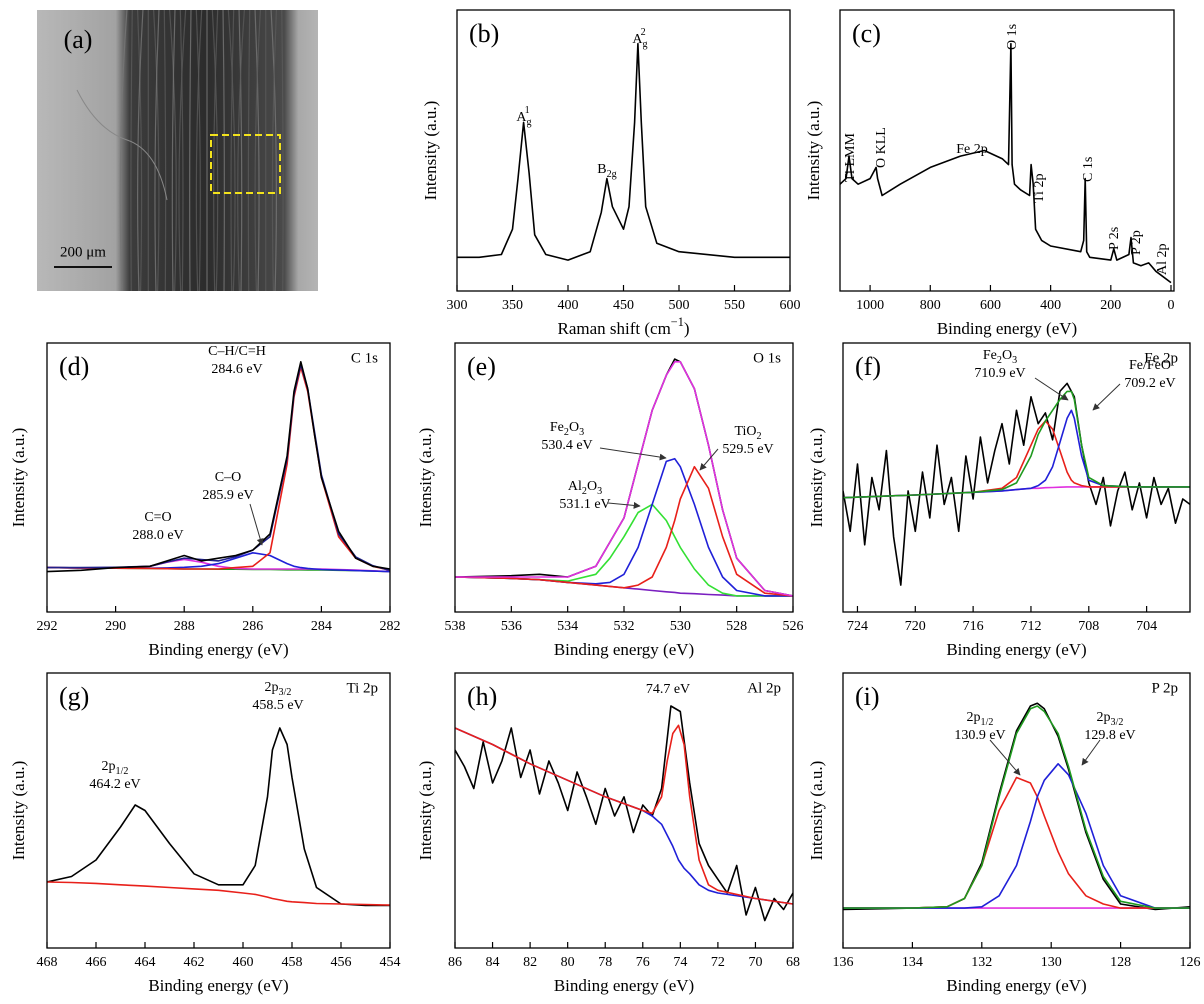 The image size is (1204, 1004). What do you see at coordinates (285, 692) in the screenshot?
I see `text-segment: 3/2` at bounding box center [285, 692].